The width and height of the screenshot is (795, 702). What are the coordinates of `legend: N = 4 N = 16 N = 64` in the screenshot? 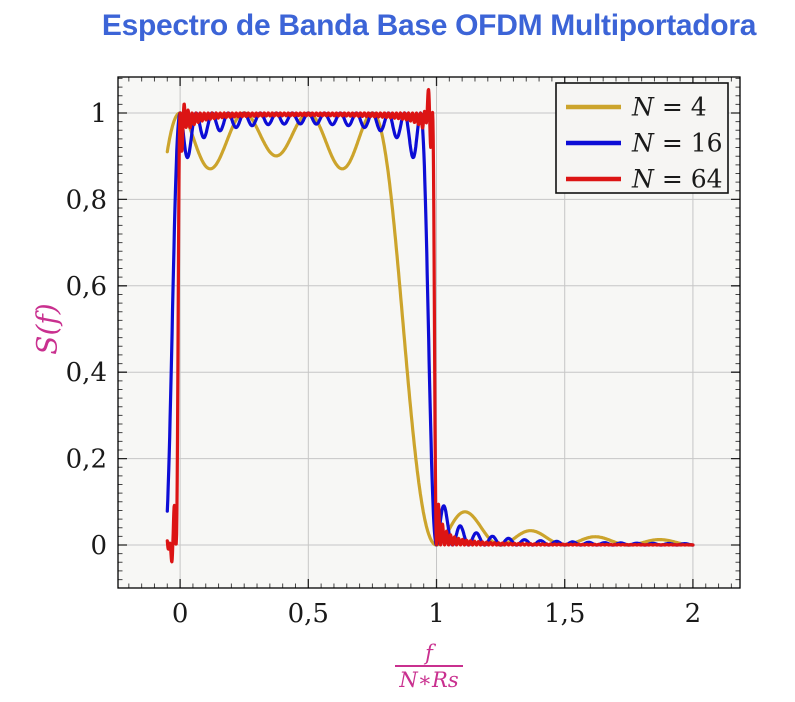 It's located at (642, 138).